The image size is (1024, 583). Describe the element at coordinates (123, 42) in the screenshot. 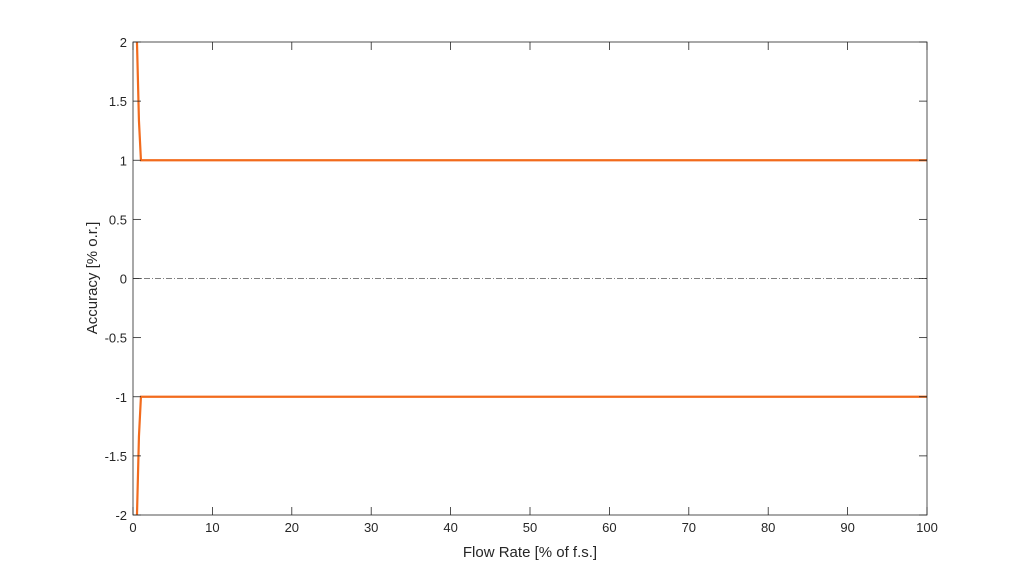

I see `y-tick-label: 2` at that location.